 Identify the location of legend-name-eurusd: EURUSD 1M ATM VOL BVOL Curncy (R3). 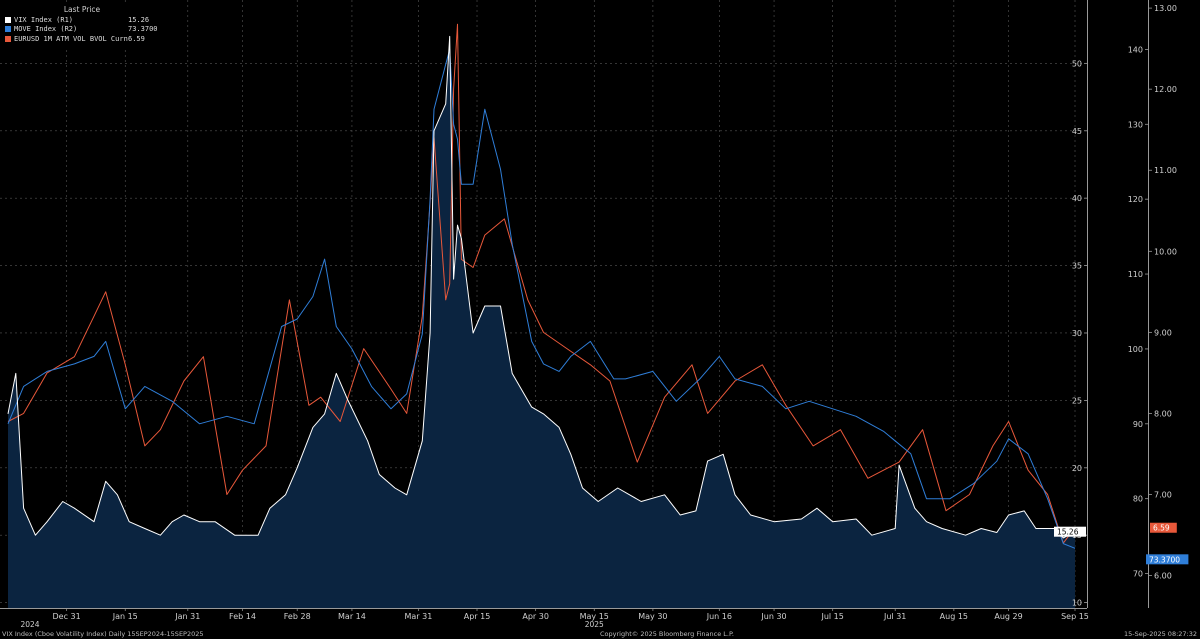
(71, 38).